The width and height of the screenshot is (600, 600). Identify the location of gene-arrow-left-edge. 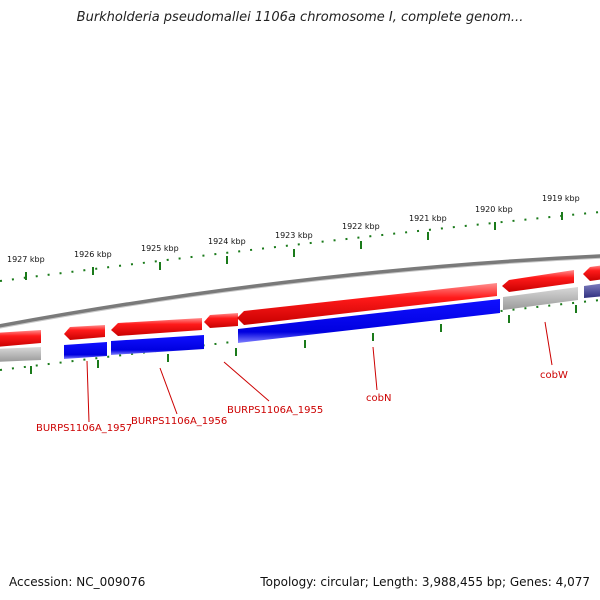
(20, 338).